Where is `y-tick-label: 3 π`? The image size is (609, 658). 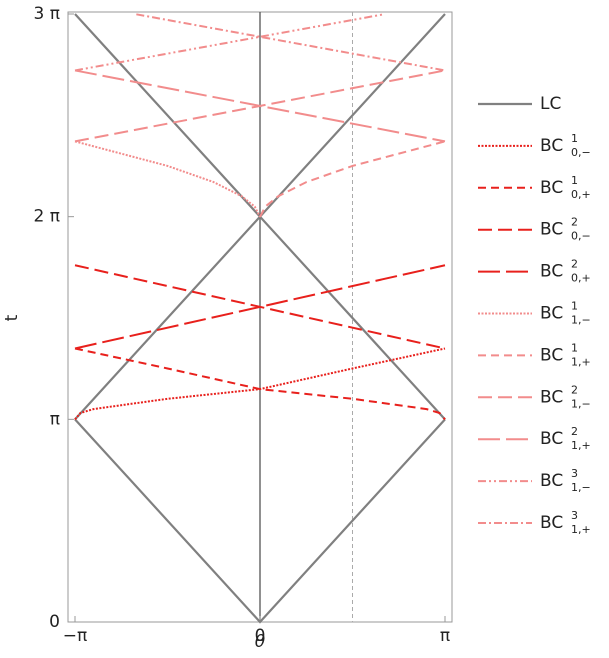
y-tick-label: 3 π is located at coordinates (47, 14).